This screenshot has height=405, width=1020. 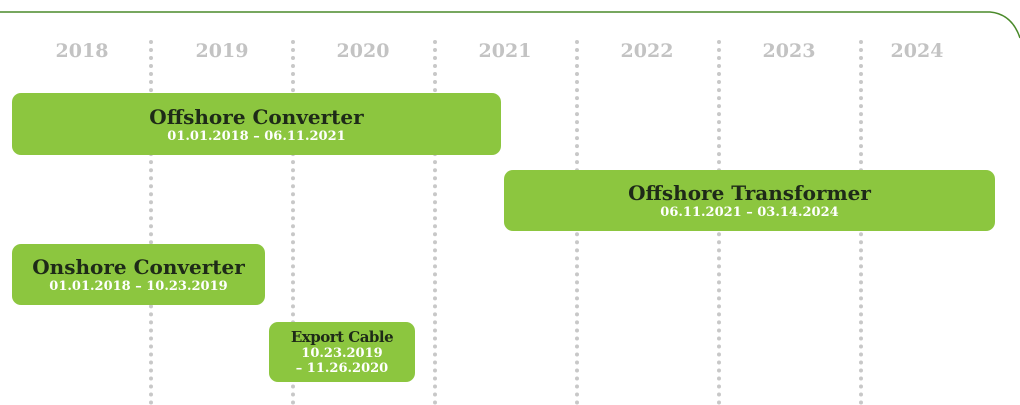 I want to click on task-name: Export Cable, so click(x=342, y=336).